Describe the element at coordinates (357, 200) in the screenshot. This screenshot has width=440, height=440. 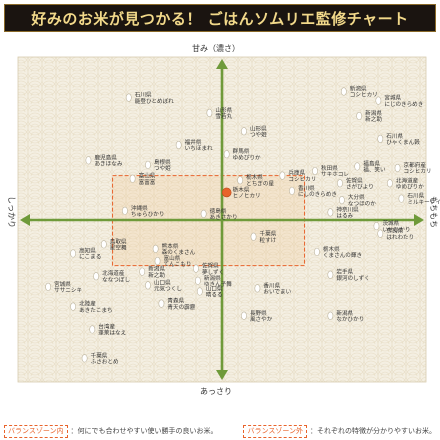
I see `rice-point: 大分県なつほのか` at that location.